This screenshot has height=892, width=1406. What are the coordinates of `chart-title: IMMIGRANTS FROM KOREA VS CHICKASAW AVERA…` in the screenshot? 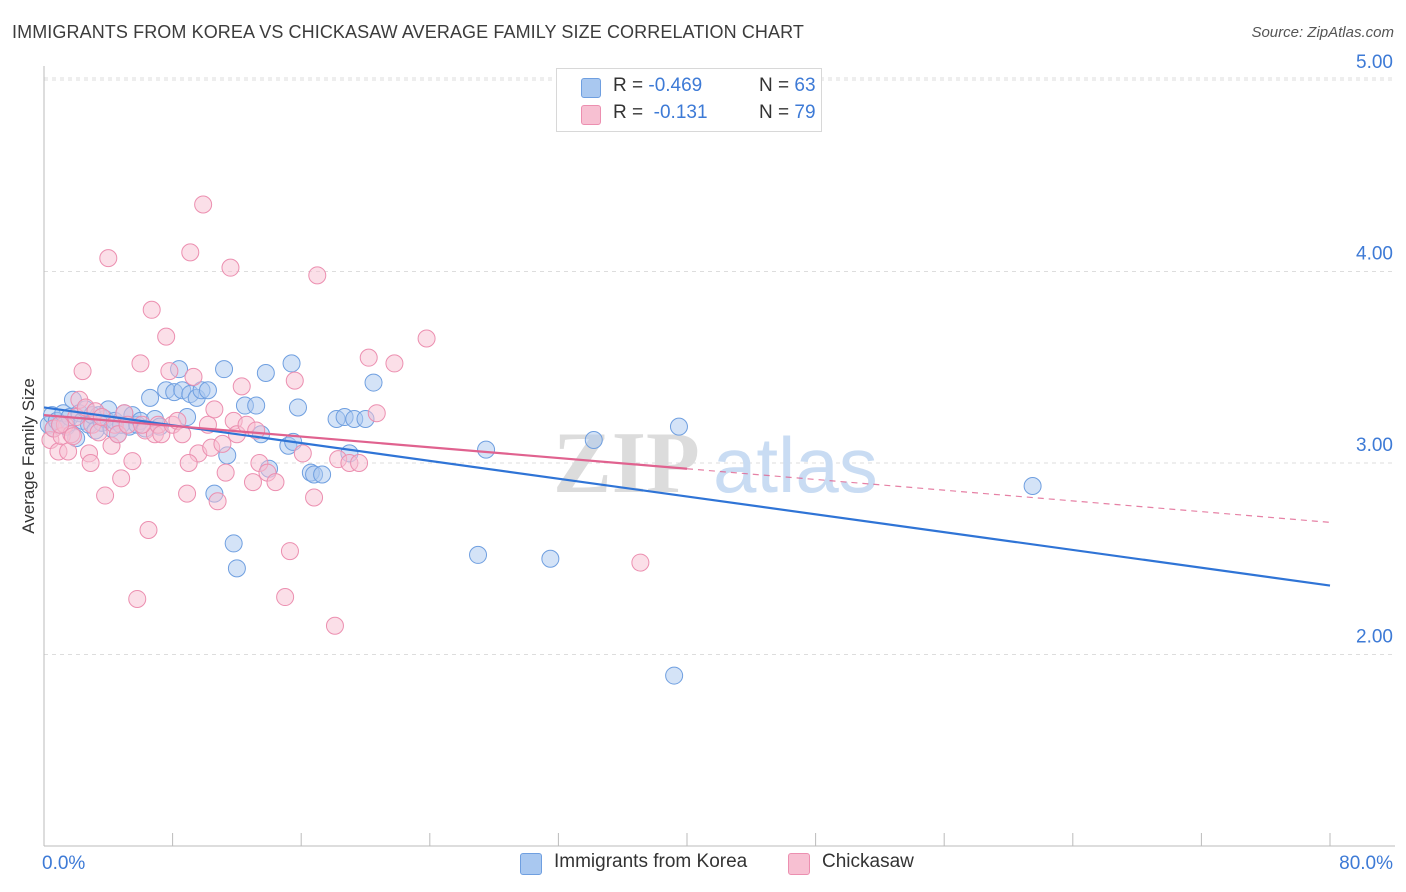 It's located at (408, 32).